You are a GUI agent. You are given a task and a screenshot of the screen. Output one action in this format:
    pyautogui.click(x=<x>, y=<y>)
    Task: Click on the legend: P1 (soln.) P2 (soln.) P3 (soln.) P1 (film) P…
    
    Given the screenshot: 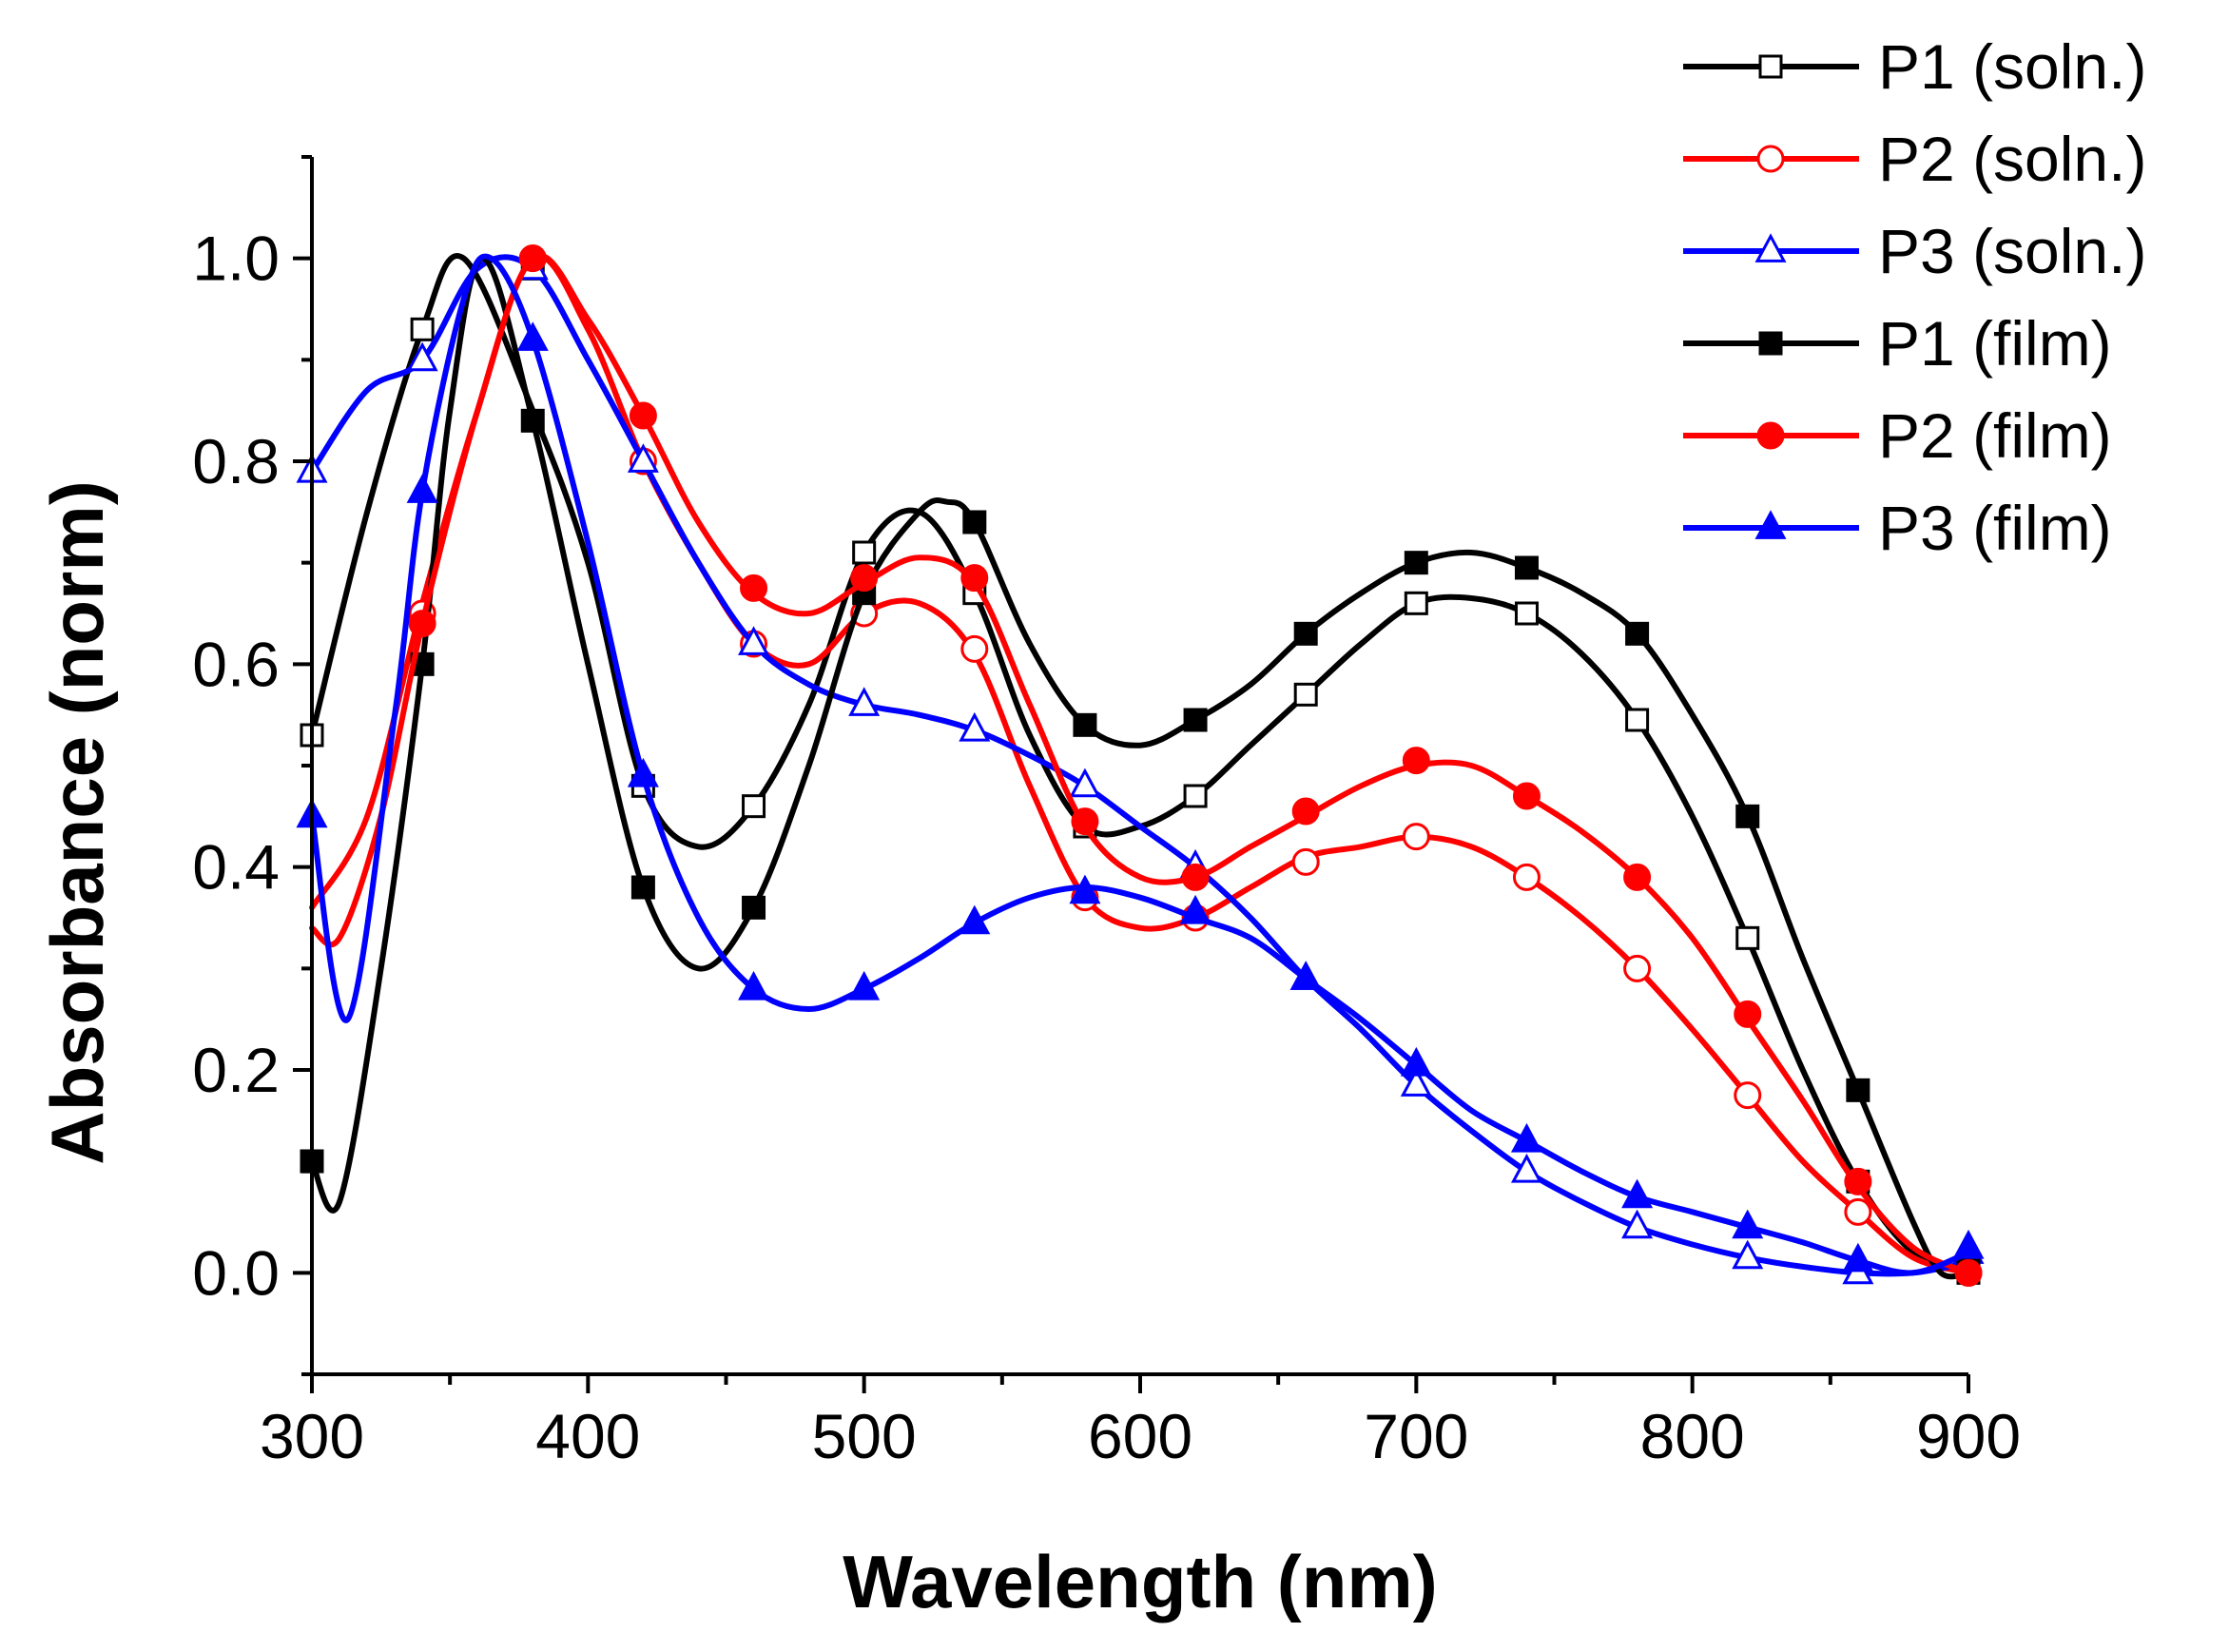 What is the action you would take?
    pyautogui.click(x=1915, y=297)
    